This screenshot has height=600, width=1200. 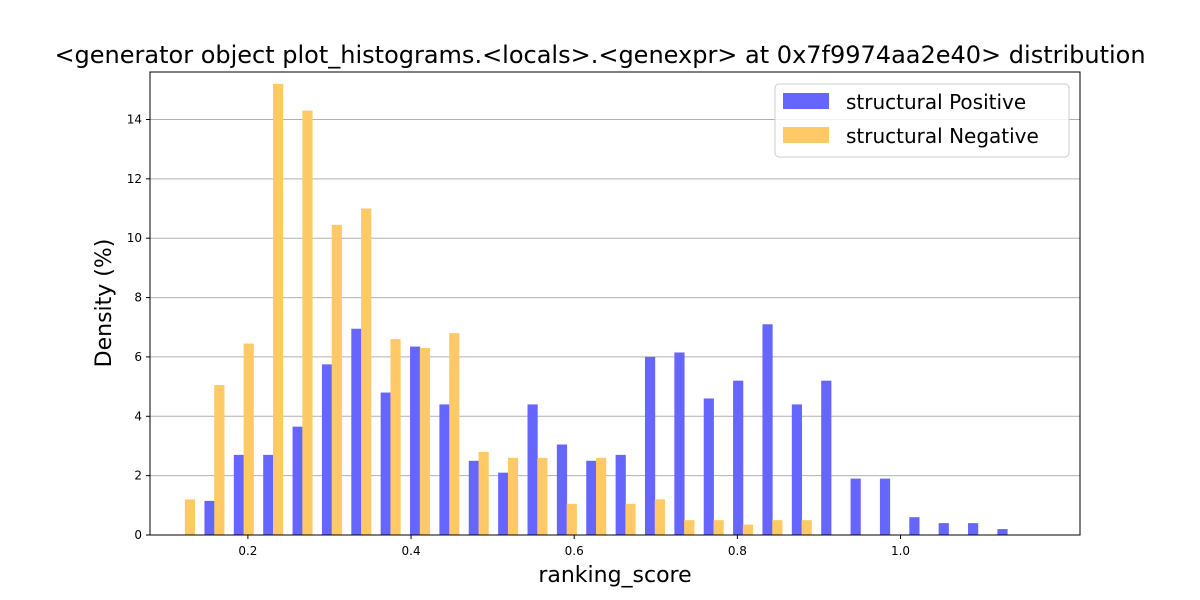 I want to click on x-axis-ticks: 0.2 0.4 0.6 0.8 1.0, so click(x=574, y=546).